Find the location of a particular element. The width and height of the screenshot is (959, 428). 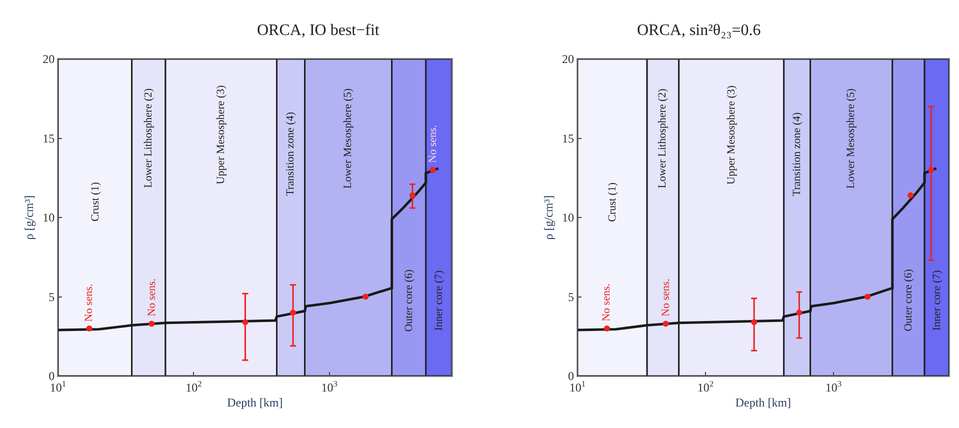

chart-title: ORCA, sin²θ₂₃=0.6 is located at coordinates (699, 30).